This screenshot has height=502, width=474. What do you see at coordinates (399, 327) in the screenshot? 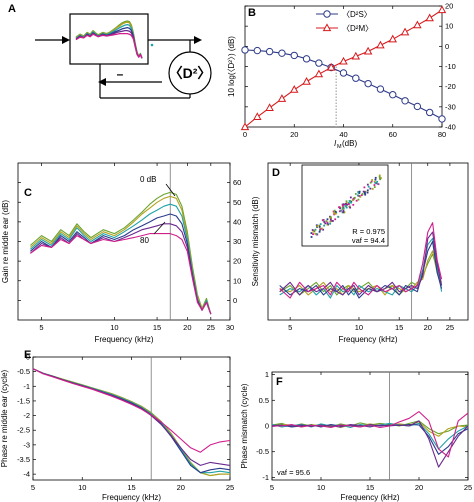
I see `panel-d-xtick-label: 15` at bounding box center [399, 327].